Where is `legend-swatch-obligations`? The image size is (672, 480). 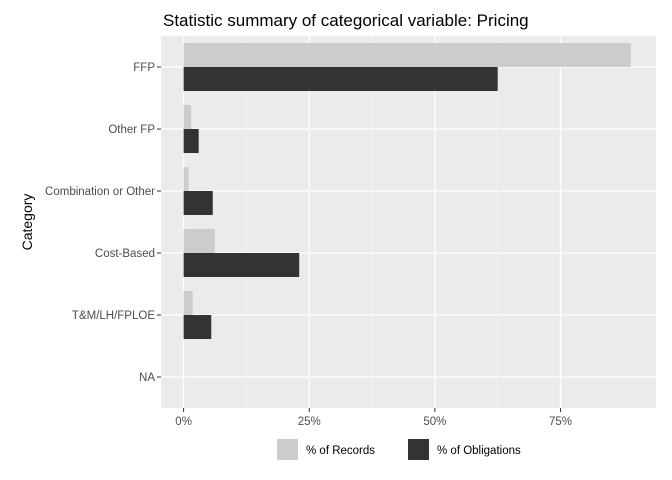 legend-swatch-obligations is located at coordinates (418, 449).